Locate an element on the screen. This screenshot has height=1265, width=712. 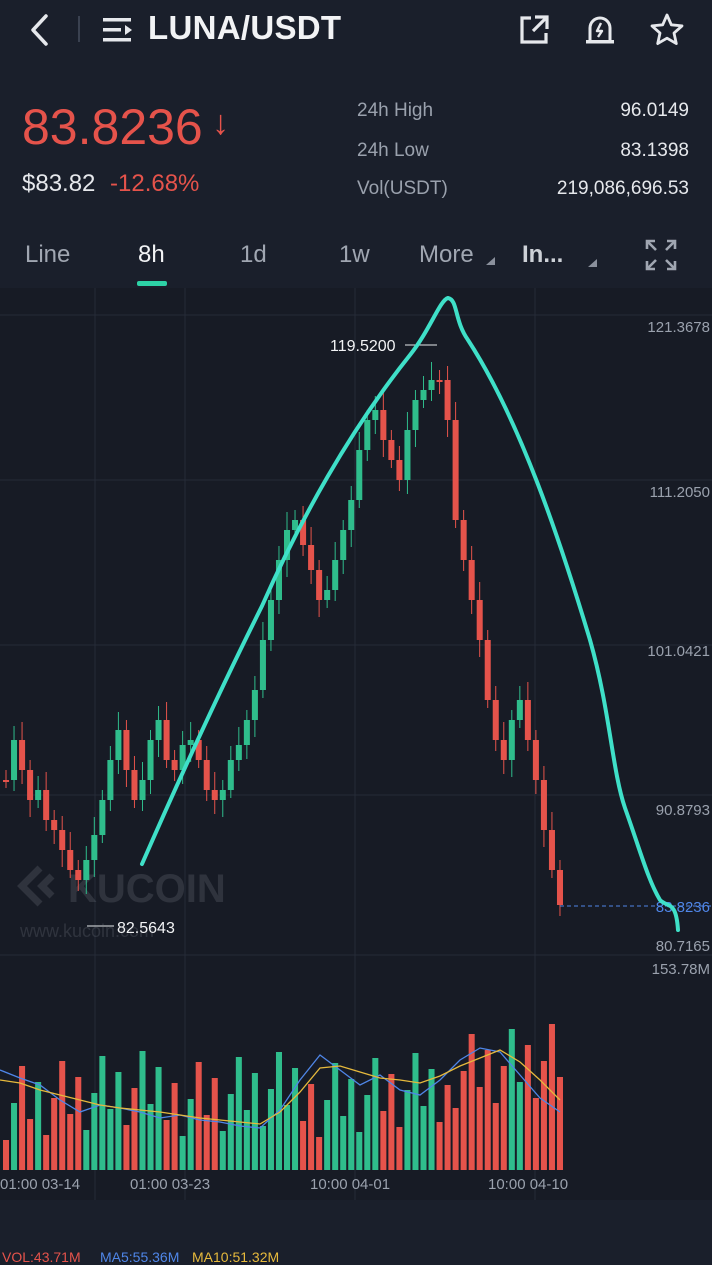
back-arrow-icon is located at coordinates (40, 30).